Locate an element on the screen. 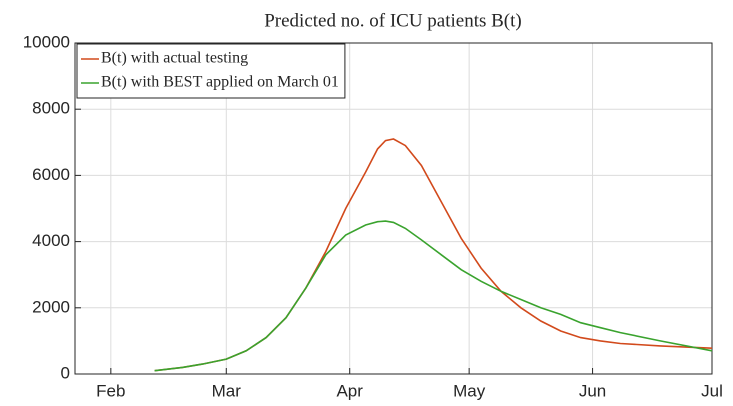 The width and height of the screenshot is (733, 406). y-tick-label: 8000 is located at coordinates (51, 108).